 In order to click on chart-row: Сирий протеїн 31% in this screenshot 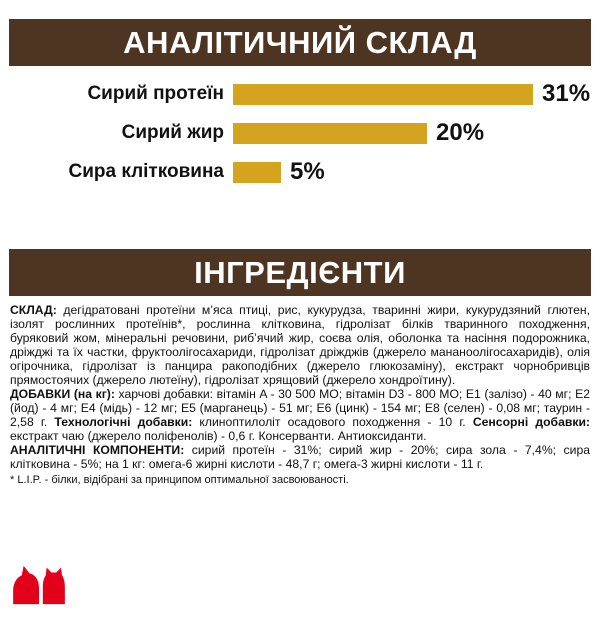, I will do `click(300, 93)`.